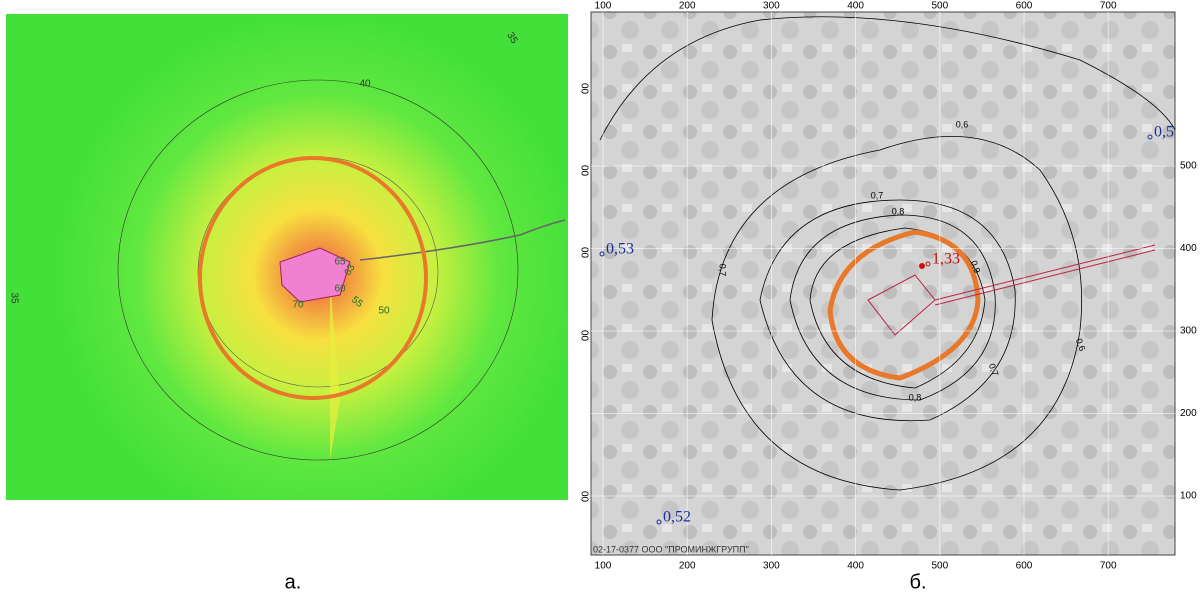 The image size is (1204, 605). What do you see at coordinates (1188, 331) in the screenshot?
I see `y-tick-label: 300` at bounding box center [1188, 331].